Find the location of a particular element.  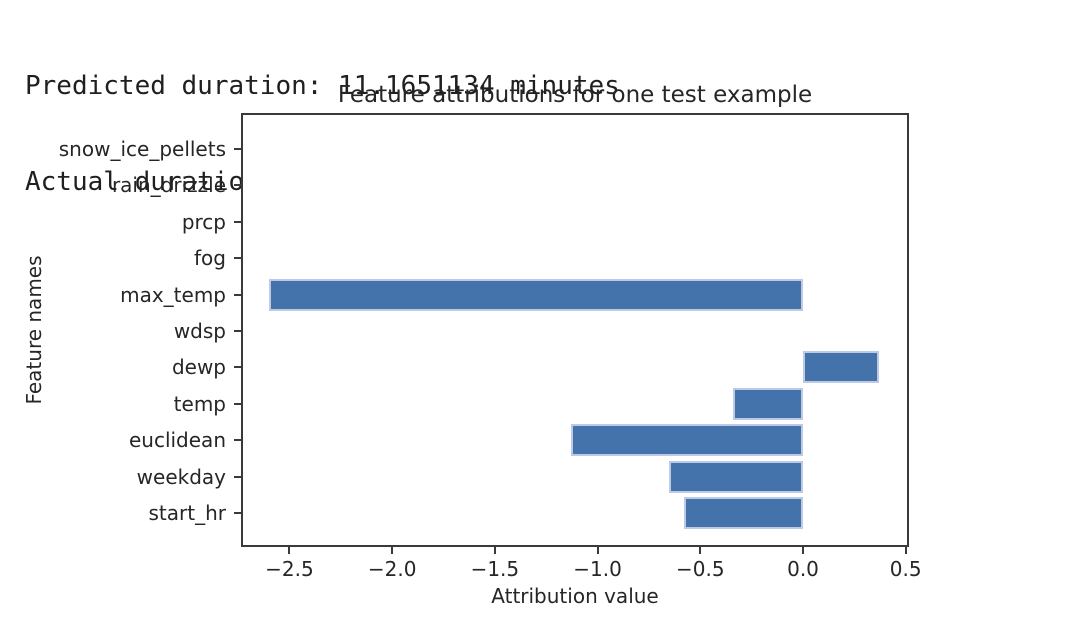

y-tick-label-wdsp: wdsp is located at coordinates (199, 331).